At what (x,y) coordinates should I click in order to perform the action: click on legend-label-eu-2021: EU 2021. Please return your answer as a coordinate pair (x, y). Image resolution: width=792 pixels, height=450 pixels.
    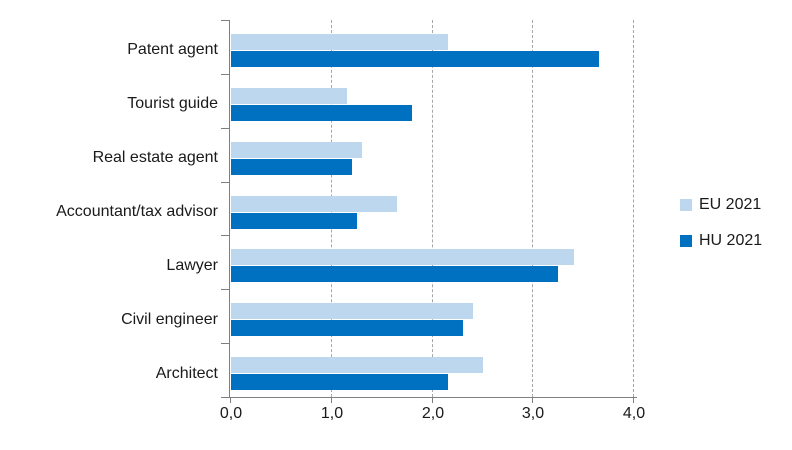
    Looking at the image, I should click on (730, 204).